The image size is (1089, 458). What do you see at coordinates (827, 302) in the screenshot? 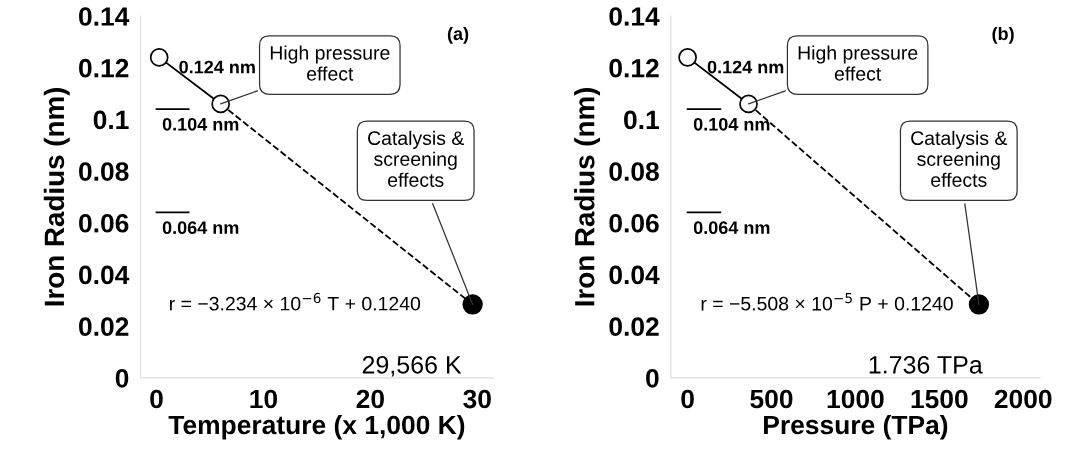
I see `annotation: r = −5.508 × 10$^{−5}$ P + 0.1240` at bounding box center [827, 302].